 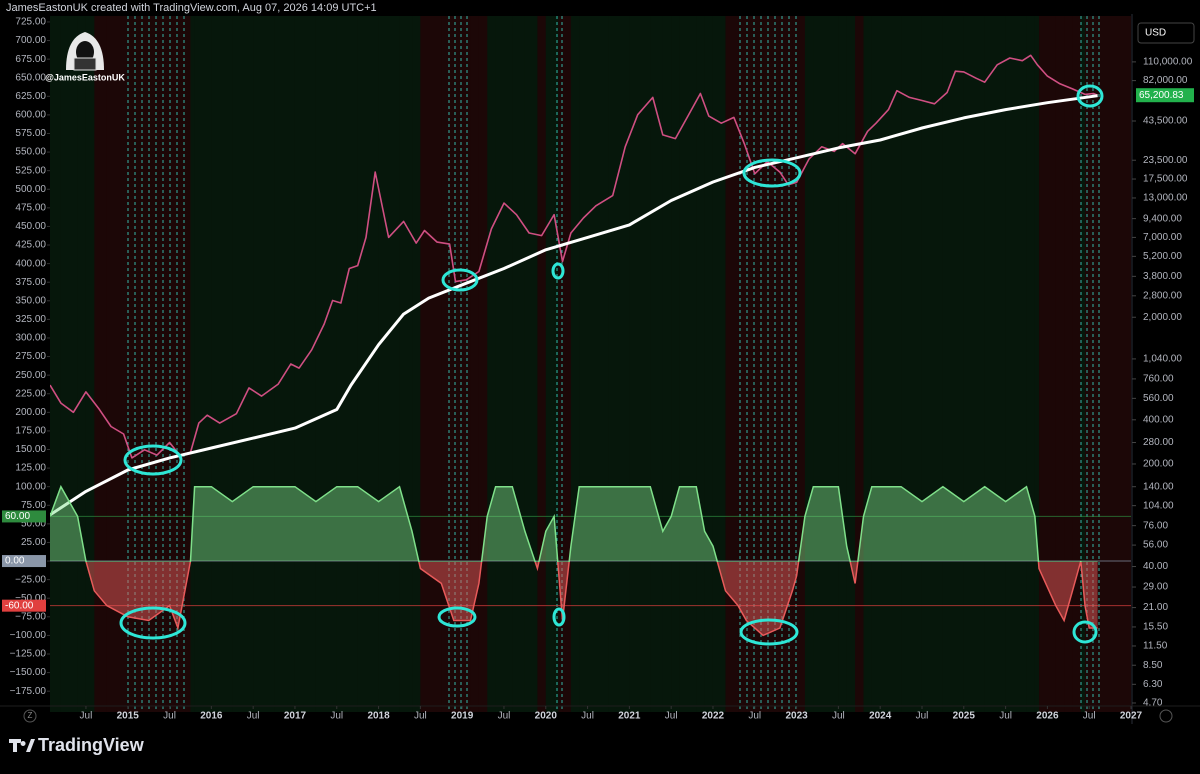 I want to click on y-tick-label: 700.00, so click(x=30, y=40).